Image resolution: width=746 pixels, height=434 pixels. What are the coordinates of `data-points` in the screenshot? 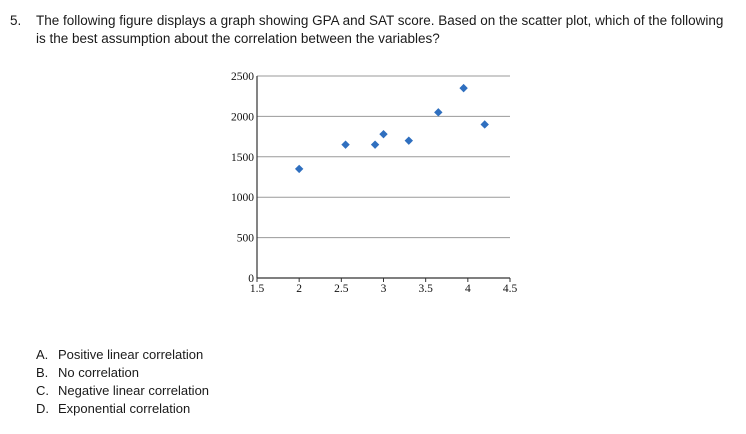 It's located at (391, 128).